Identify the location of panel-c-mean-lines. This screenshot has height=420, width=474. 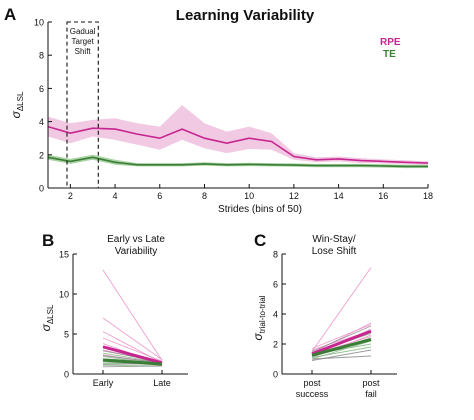
(341, 343).